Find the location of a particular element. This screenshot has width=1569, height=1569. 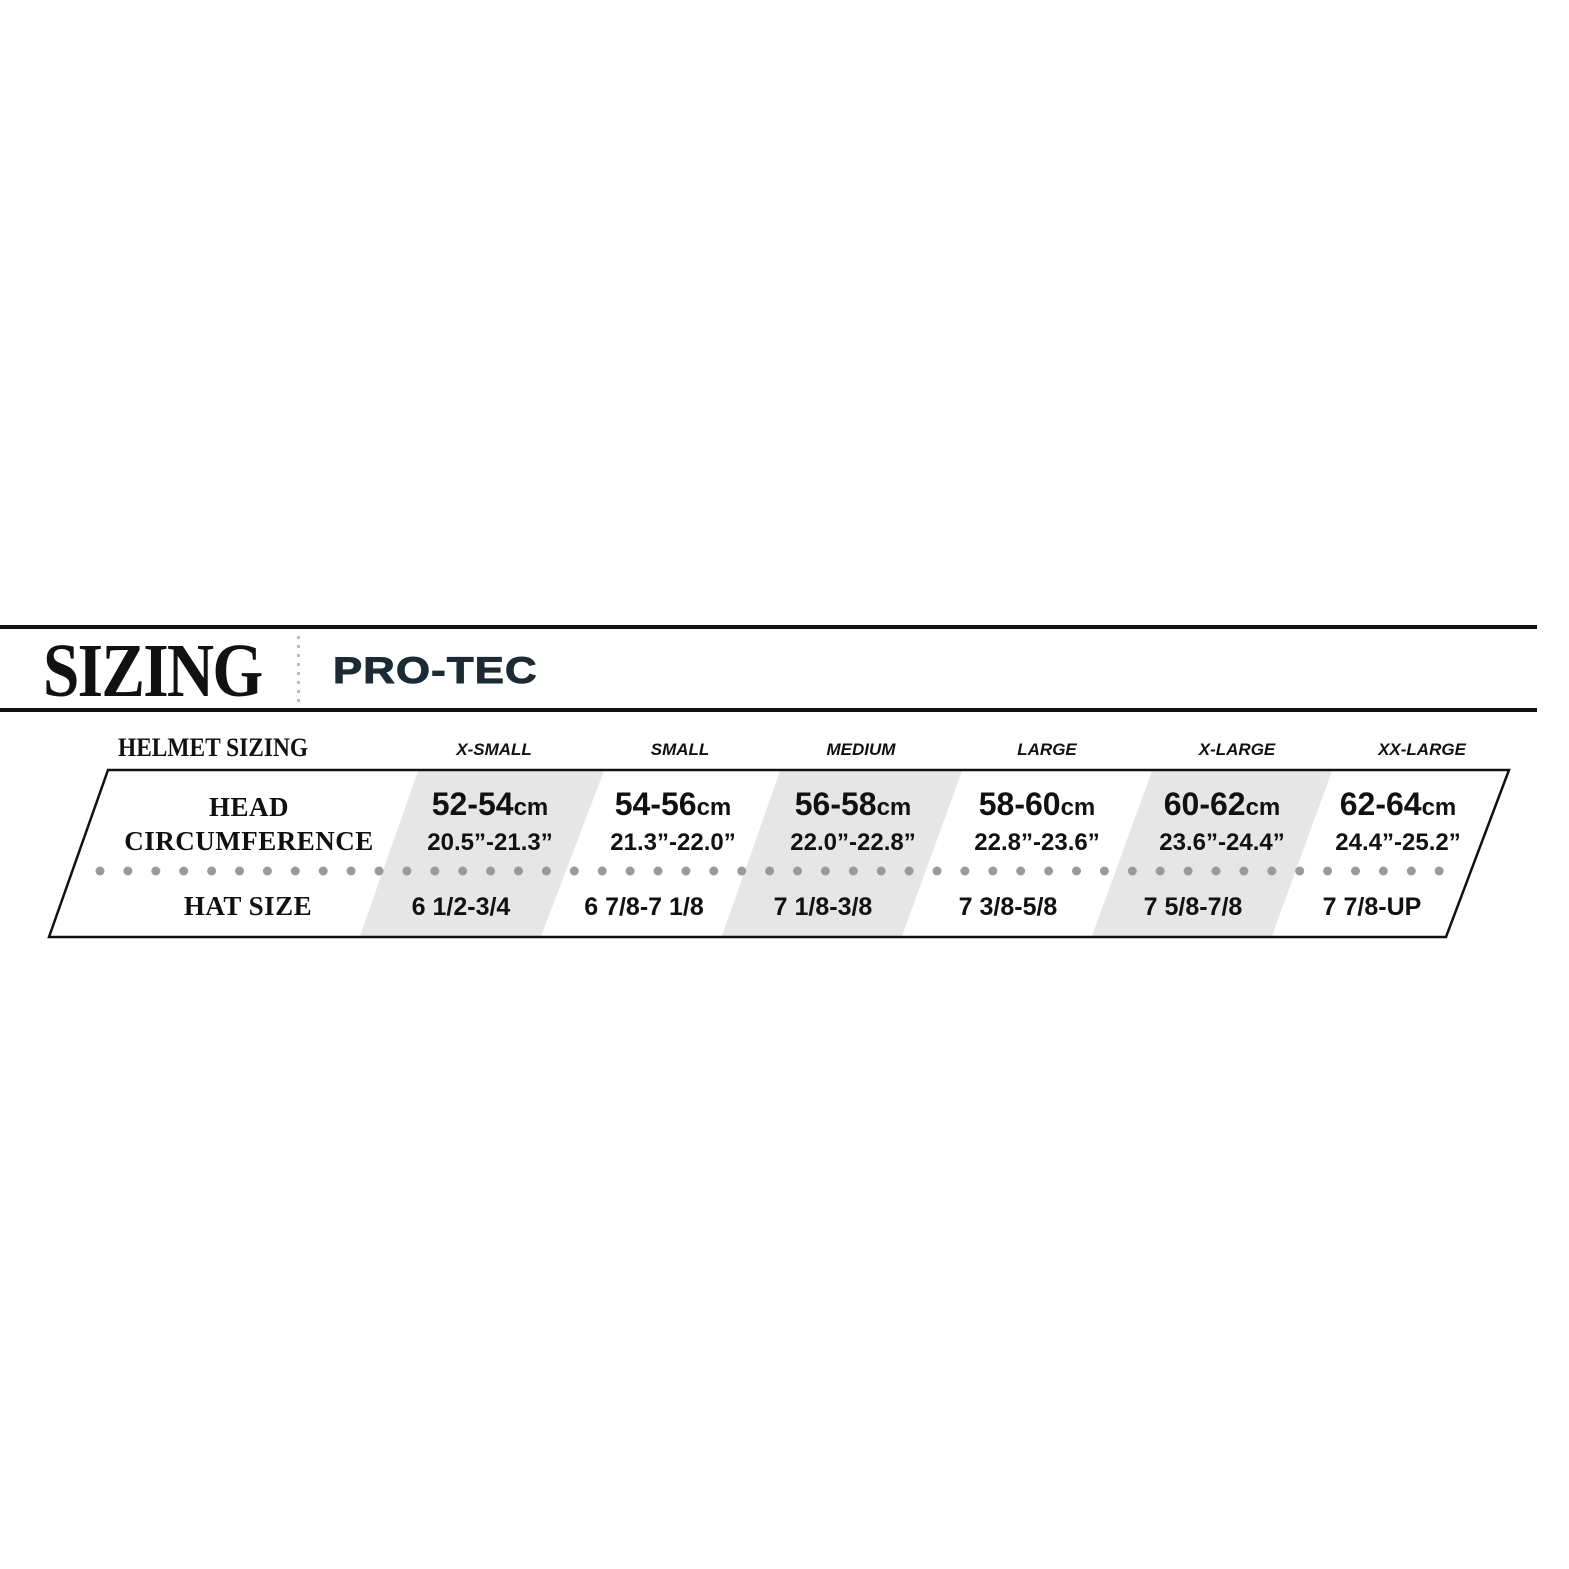

hat-size-2: 7 1/8-3/8 is located at coordinates (823, 907).